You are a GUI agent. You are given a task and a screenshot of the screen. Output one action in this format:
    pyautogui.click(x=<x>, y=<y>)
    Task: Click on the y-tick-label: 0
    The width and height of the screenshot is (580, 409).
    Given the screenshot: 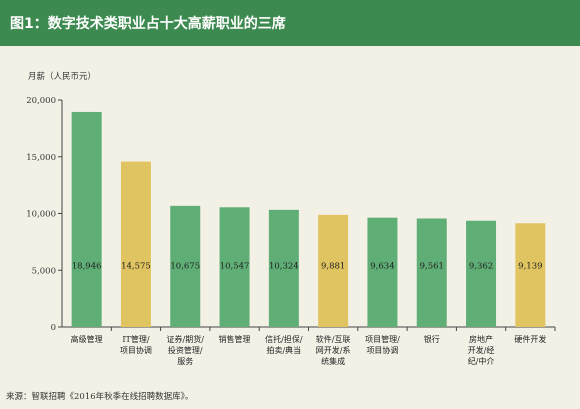 What is the action you would take?
    pyautogui.click(x=53, y=328)
    